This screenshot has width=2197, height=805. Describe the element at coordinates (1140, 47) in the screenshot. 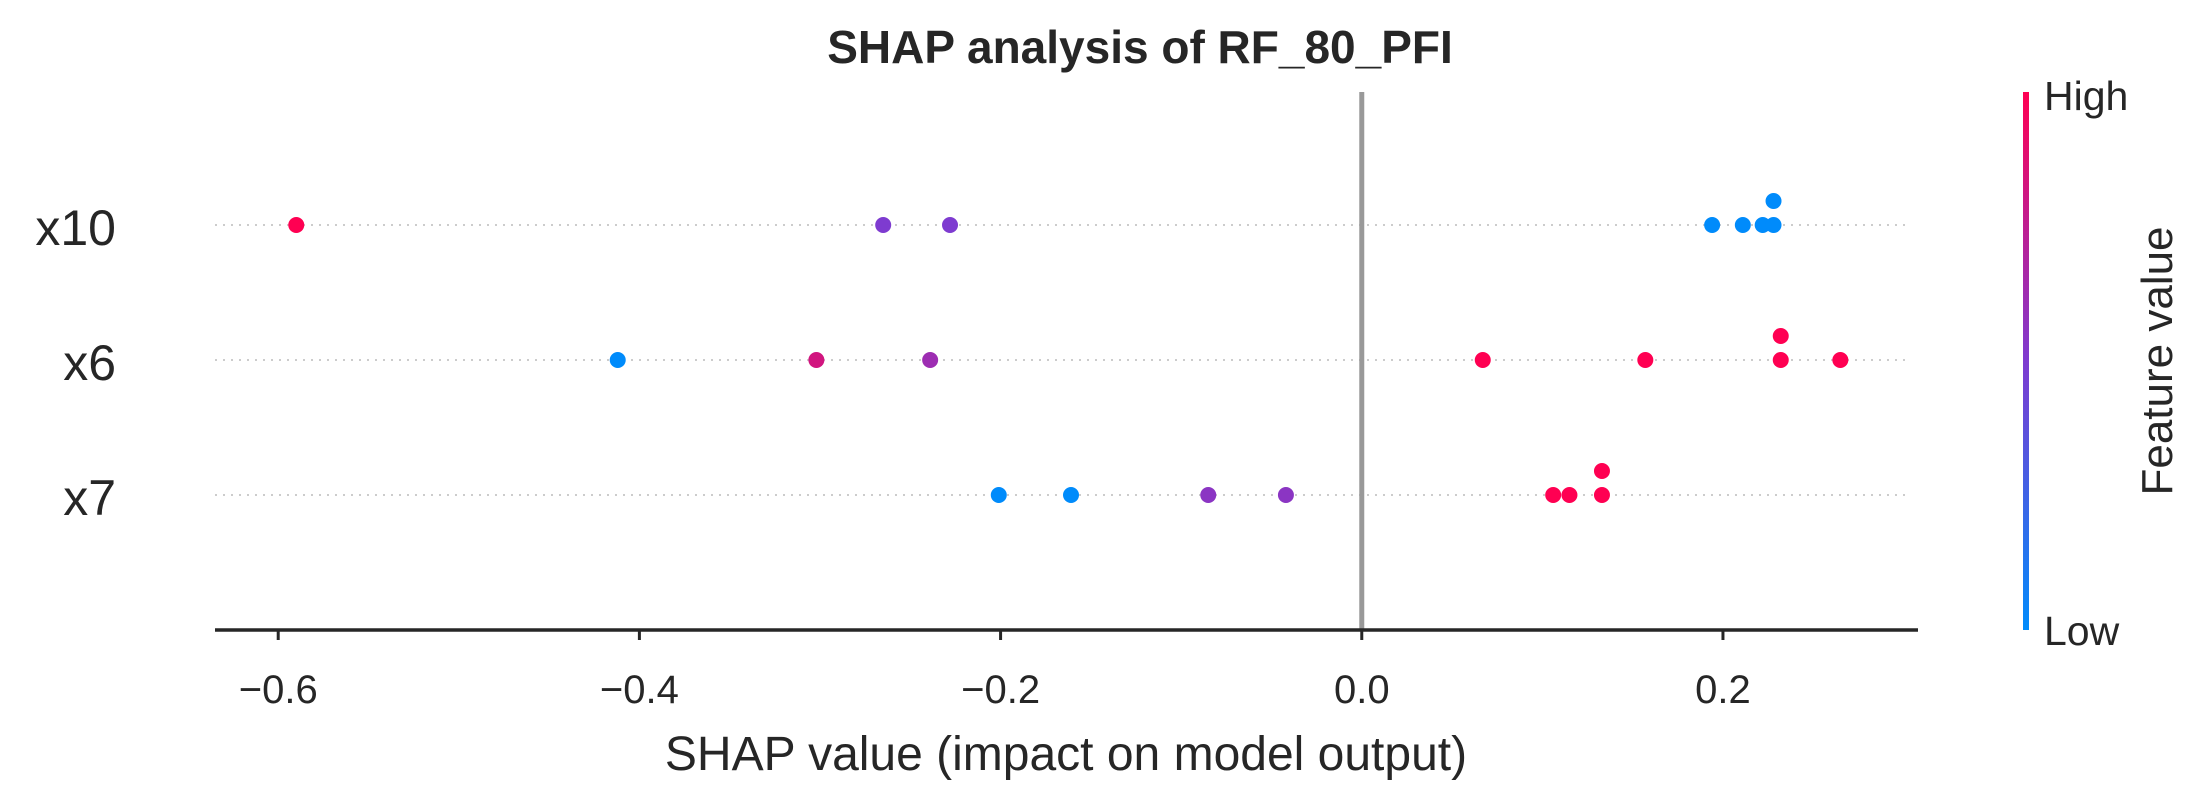

I see `chart-title: SHAP analysis of RF_80_PFI` at that location.